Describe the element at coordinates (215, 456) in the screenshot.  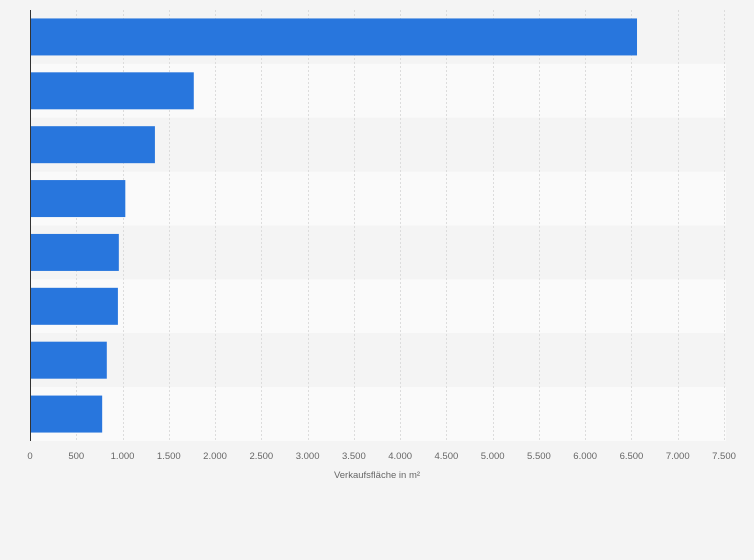
I see `x-tick-label: 2.000` at that location.